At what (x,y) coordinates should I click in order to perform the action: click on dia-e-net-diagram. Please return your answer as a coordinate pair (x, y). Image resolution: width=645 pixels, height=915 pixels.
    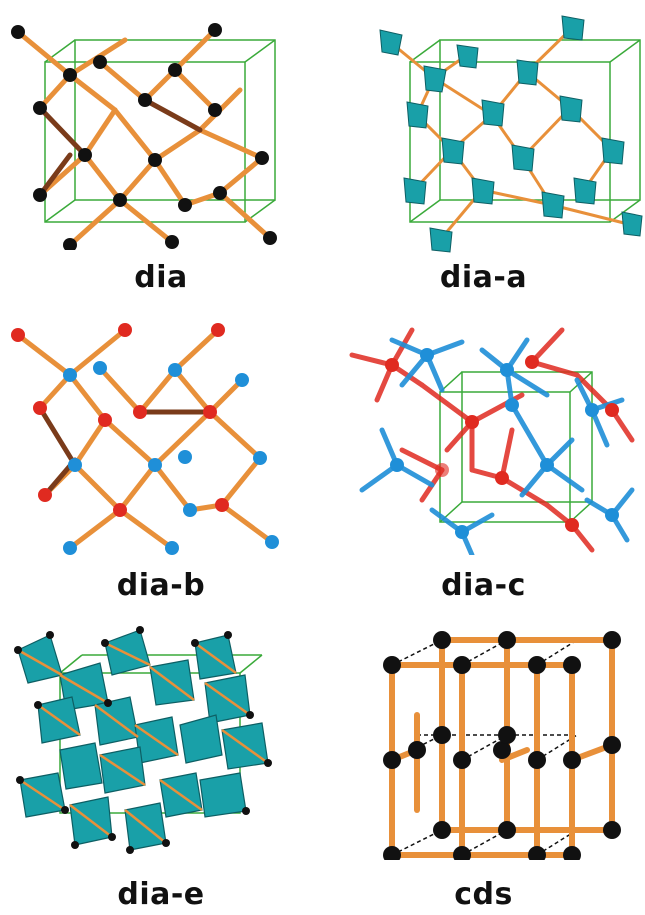
    Looking at the image, I should click on (161, 732).